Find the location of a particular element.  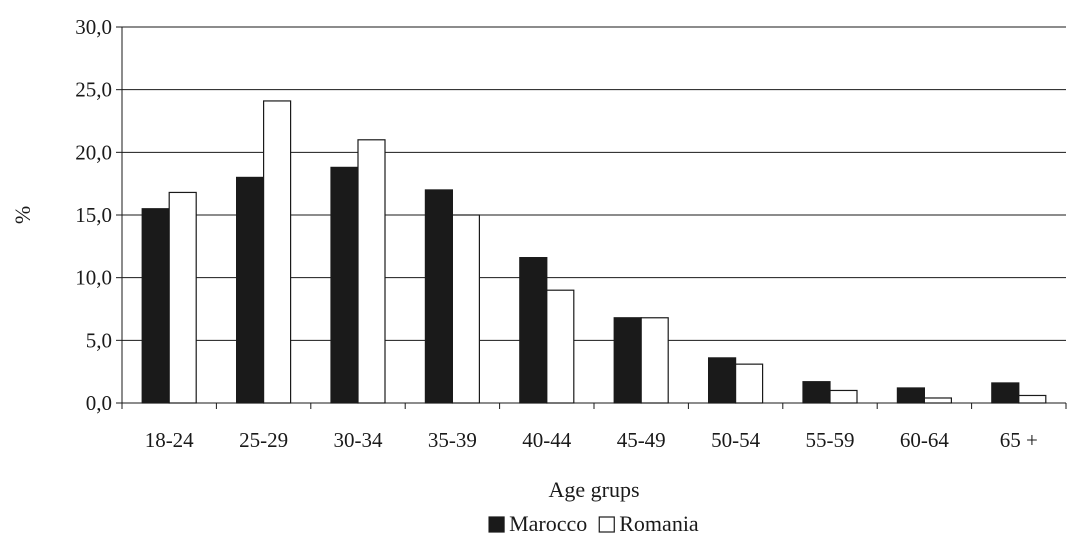

y-tick-label: 25,0 is located at coordinates (93, 90).